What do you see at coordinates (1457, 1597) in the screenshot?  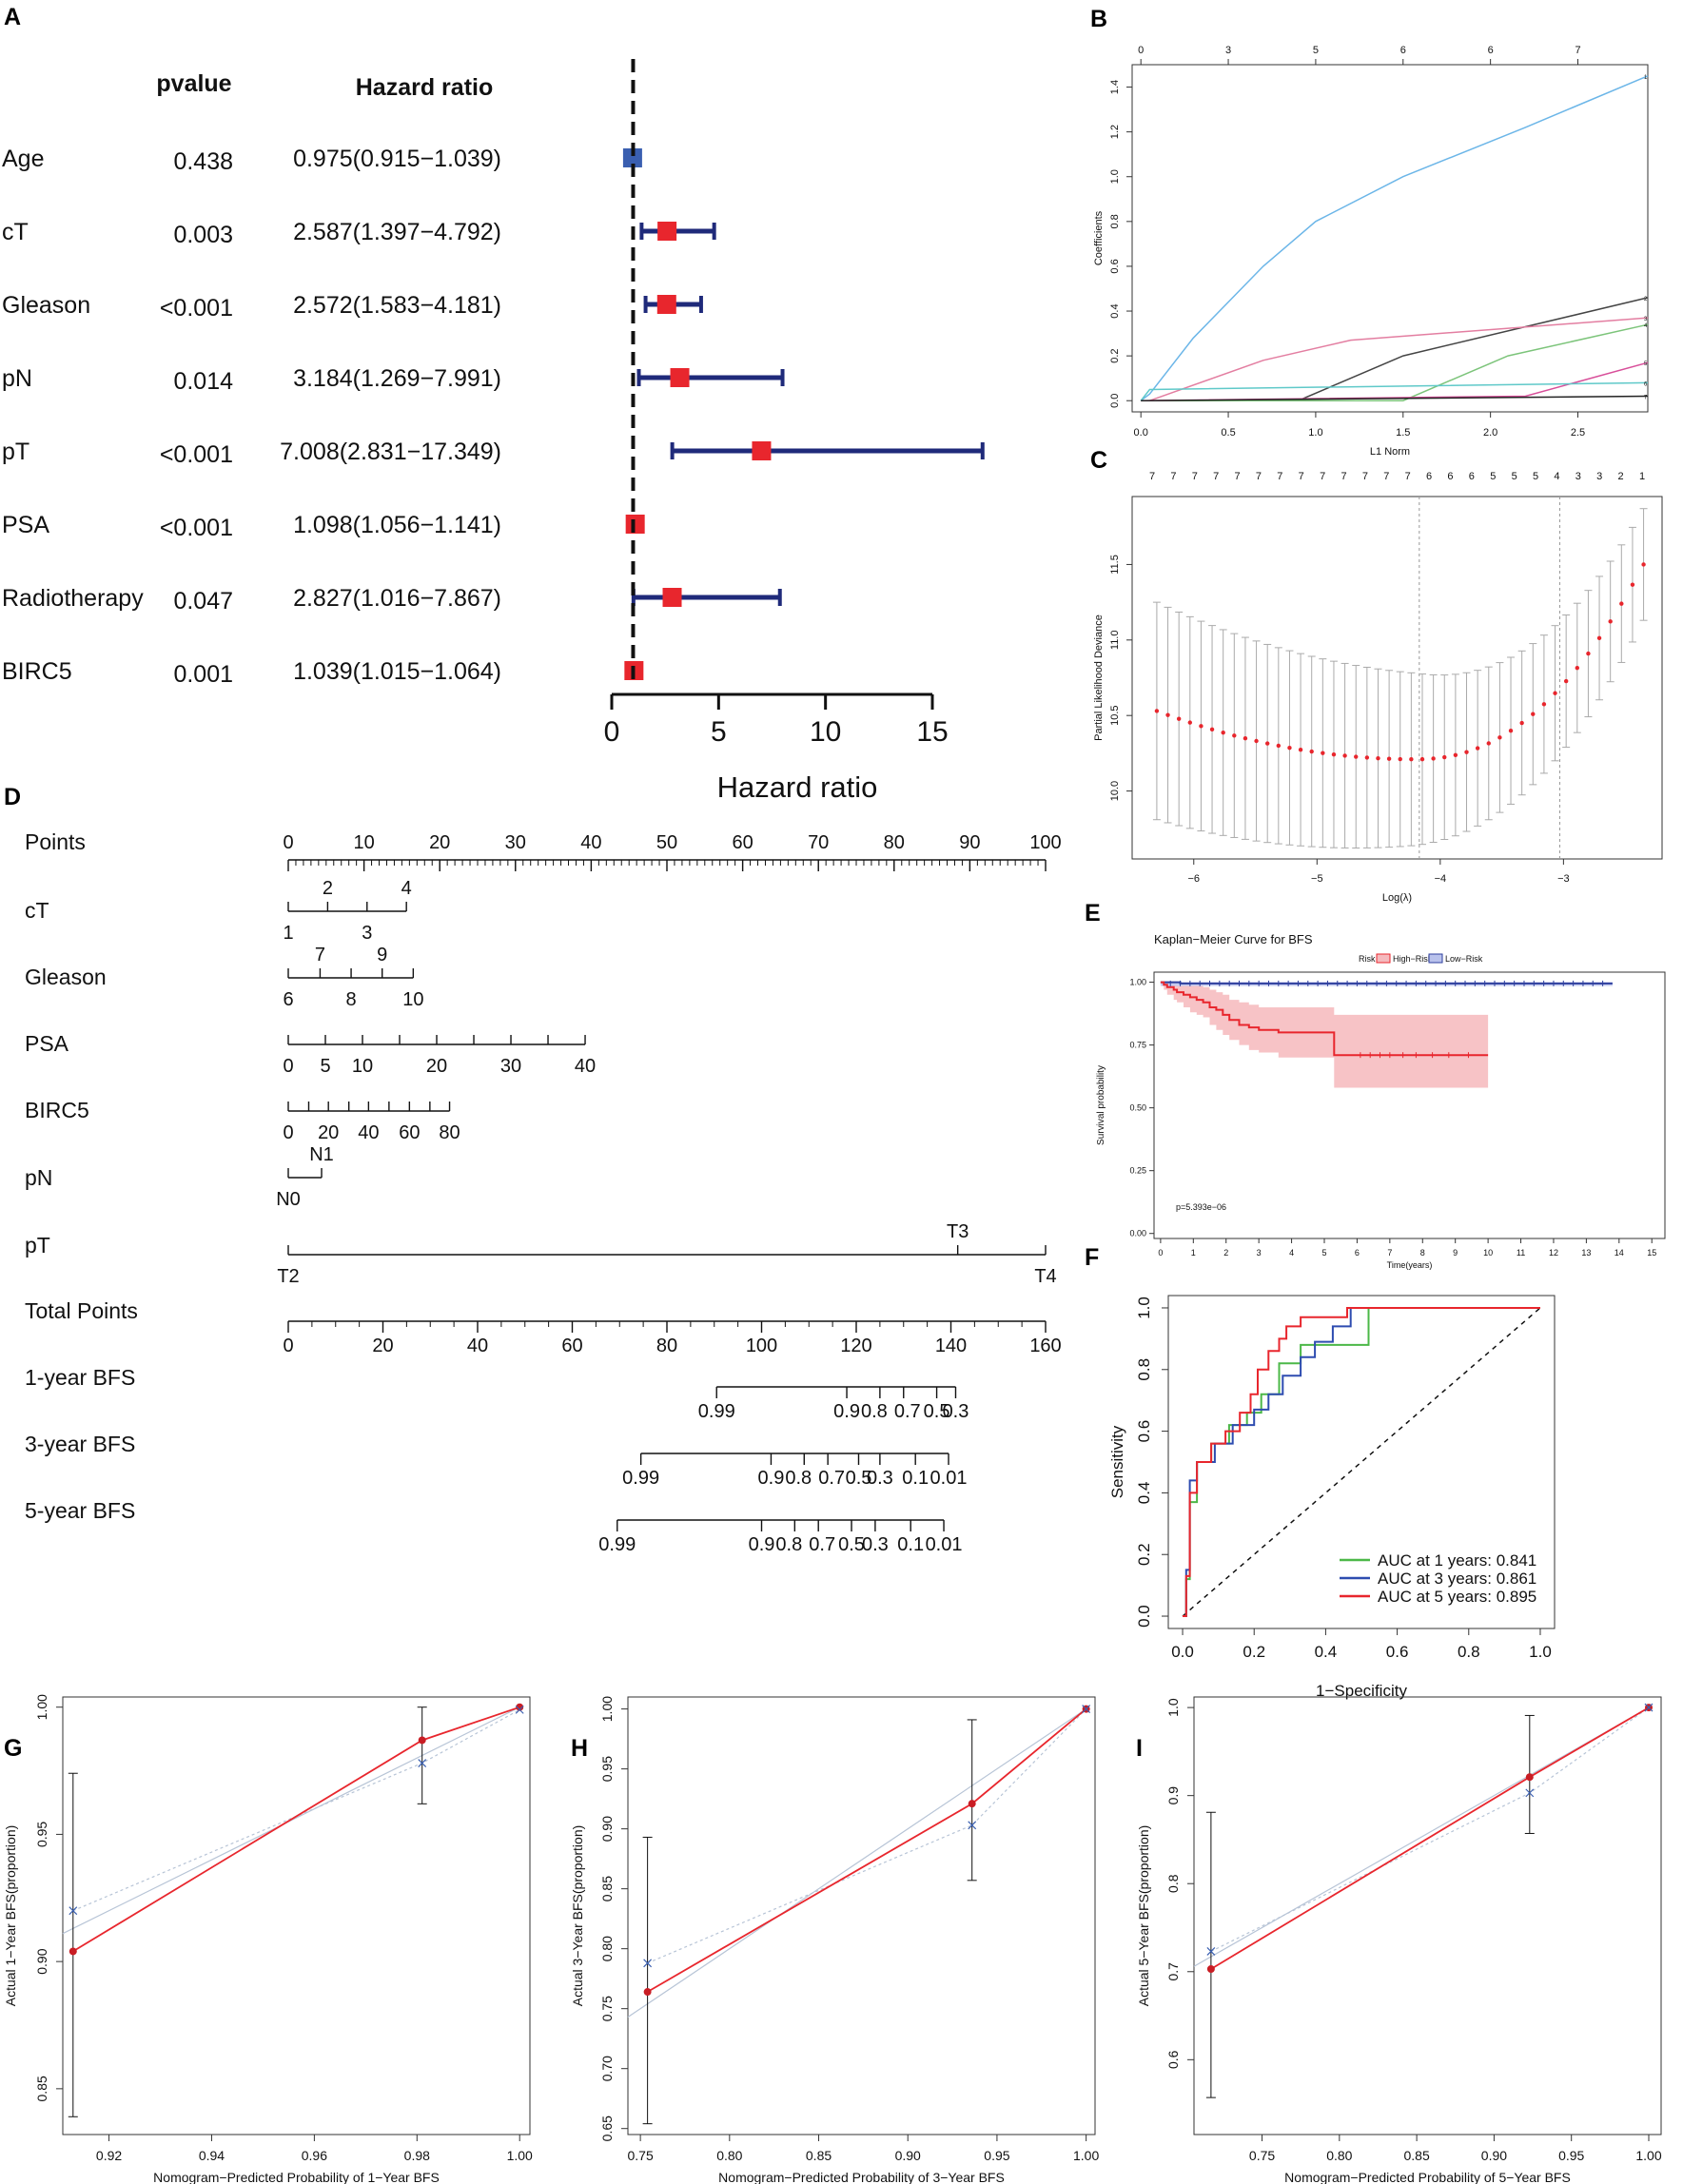 I see `roc-legend-label: AUC at 5 years: 0.895` at bounding box center [1457, 1597].